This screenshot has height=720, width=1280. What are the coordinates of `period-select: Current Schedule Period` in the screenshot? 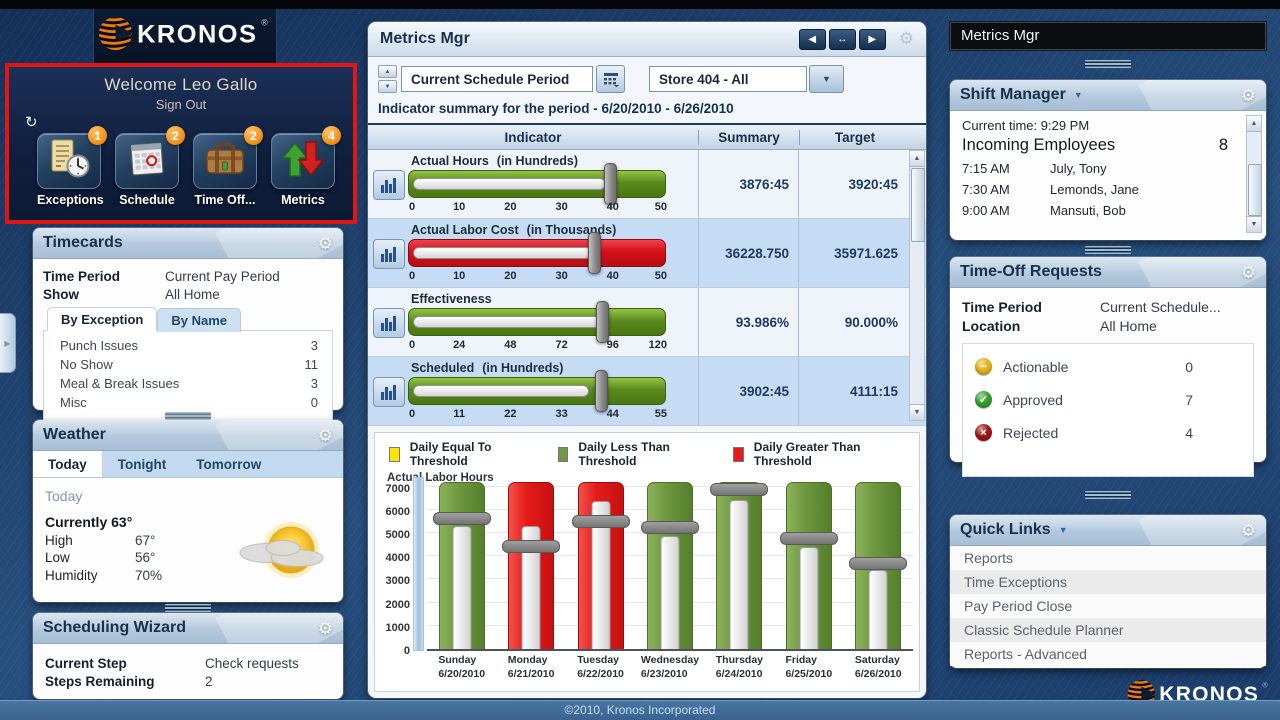 It's located at (497, 79).